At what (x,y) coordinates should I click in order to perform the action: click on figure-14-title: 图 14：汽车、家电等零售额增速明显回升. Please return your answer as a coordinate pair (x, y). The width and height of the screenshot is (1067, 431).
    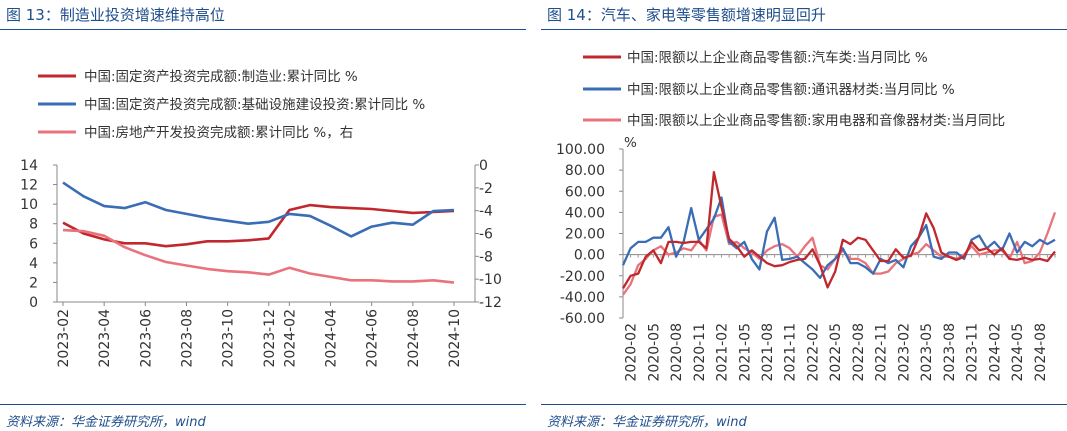
    Looking at the image, I should click on (686, 15).